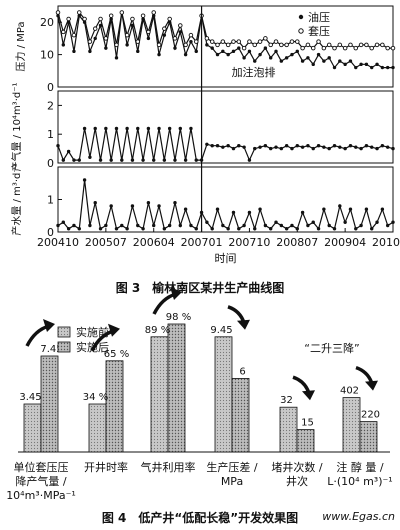 This screenshot has width=400, height=530. Describe the element at coordinates (92, 347) in the screenshot. I see `legend-label: 实施后` at that location.